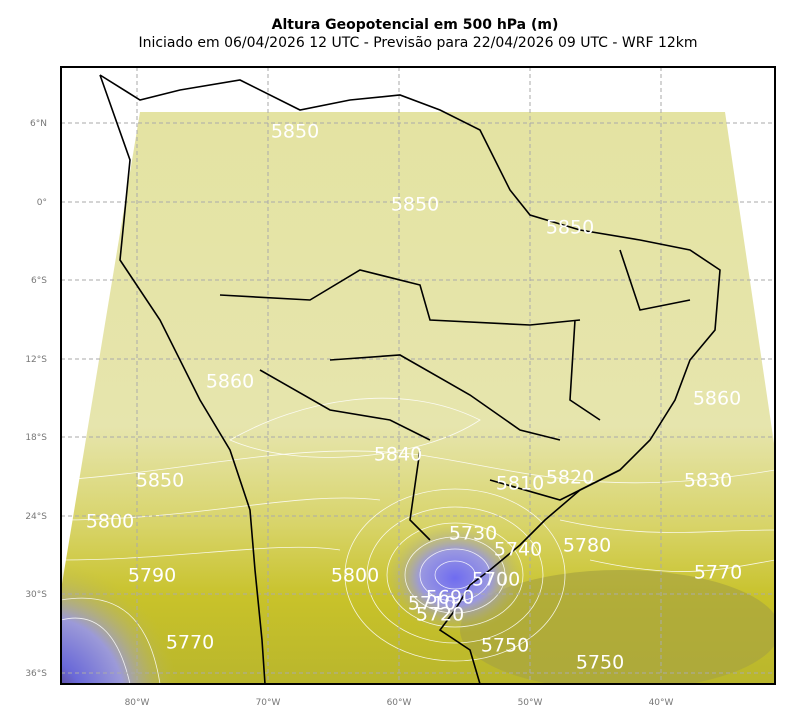 The height and width of the screenshot is (727, 795). Describe the element at coordinates (708, 481) in the screenshot. I see `contour-label: 5830` at that location.